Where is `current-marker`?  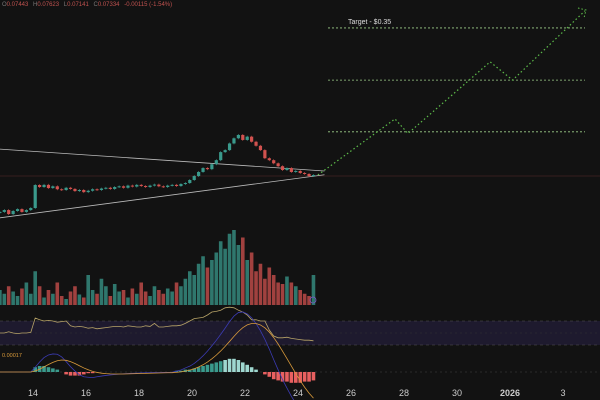 current-marker is located at coordinates (313, 300).